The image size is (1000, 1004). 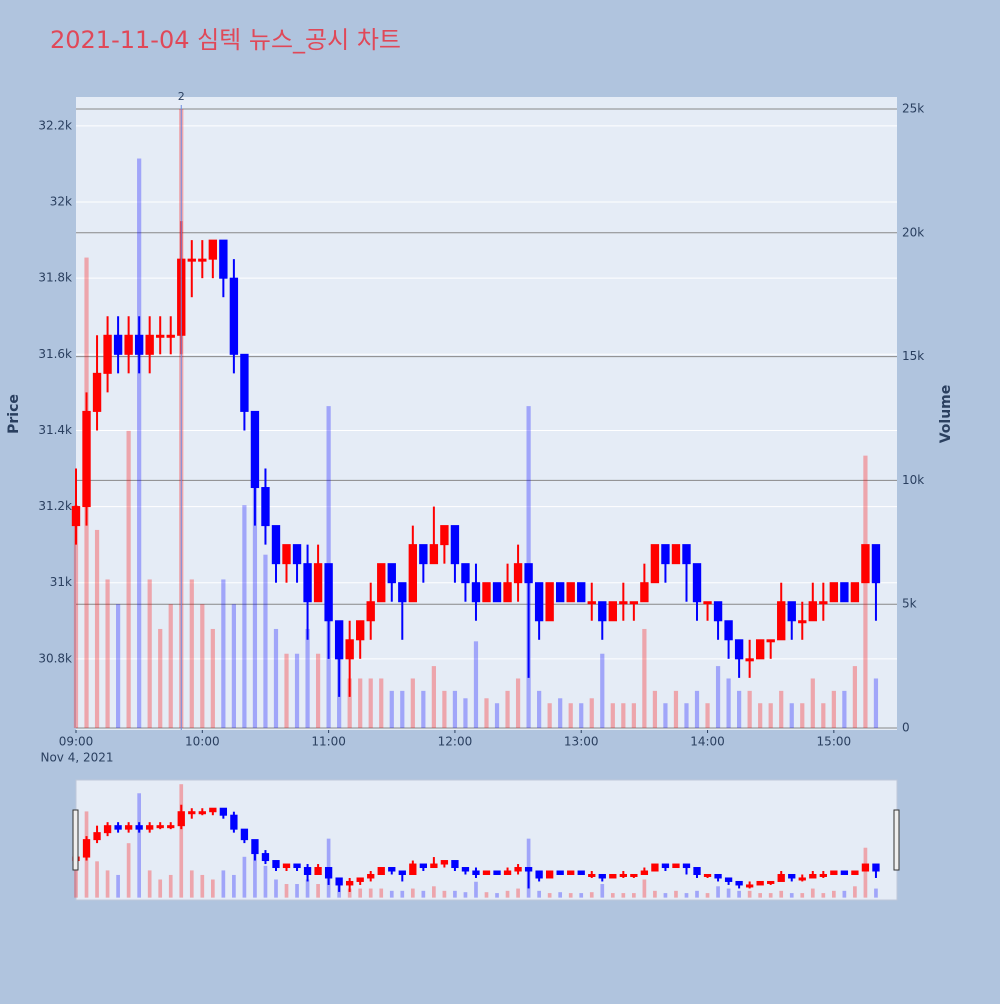 I want to click on x-tick-label: 14:00, so click(x=707, y=742).